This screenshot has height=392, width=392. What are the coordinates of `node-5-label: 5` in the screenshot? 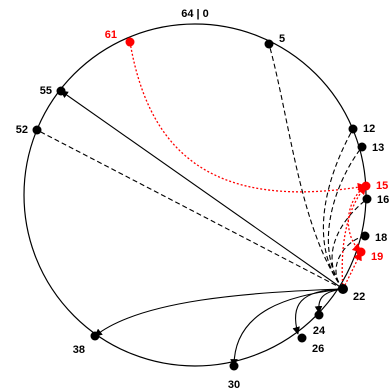 It's located at (282, 39).